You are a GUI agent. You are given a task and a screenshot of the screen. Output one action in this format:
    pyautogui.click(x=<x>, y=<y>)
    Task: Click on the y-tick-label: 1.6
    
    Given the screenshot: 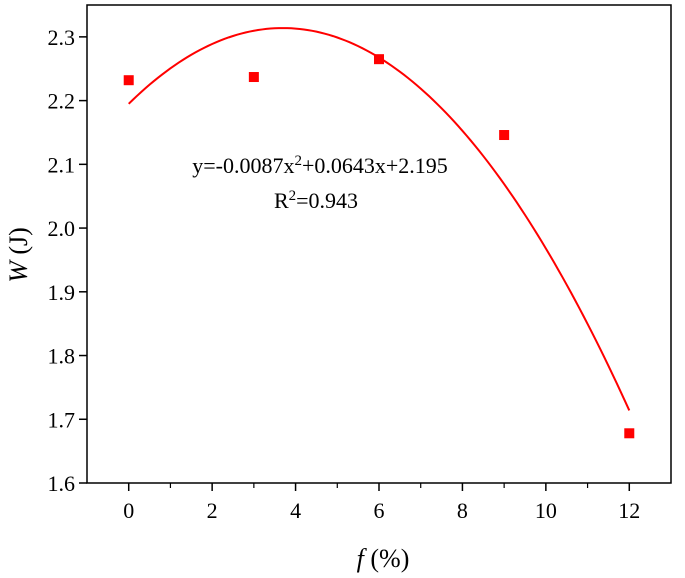 What is the action you would take?
    pyautogui.click(x=62, y=483)
    